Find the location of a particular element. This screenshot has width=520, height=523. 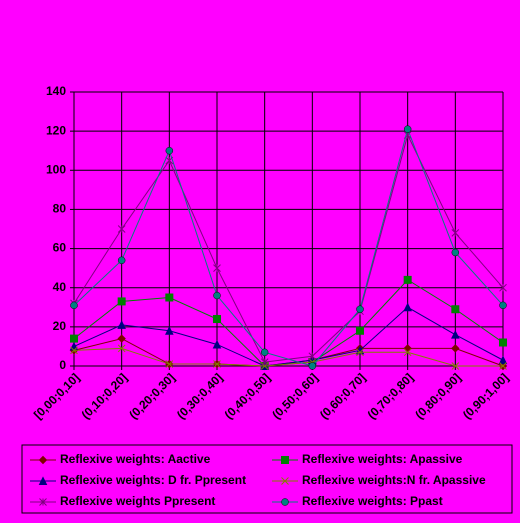

y-tick-label: 100 is located at coordinates (56, 169).